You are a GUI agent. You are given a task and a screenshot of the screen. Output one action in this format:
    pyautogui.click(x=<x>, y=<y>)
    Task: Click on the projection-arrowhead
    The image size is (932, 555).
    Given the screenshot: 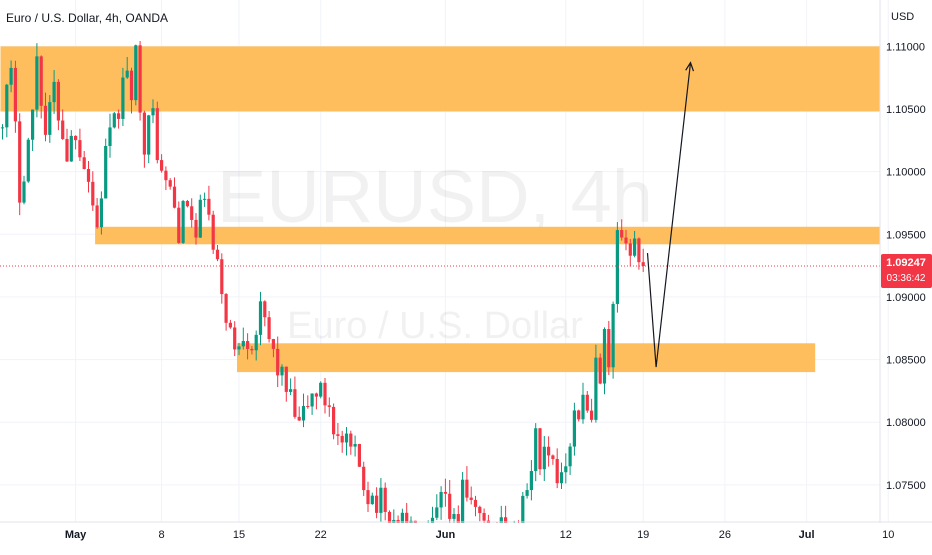 What is the action you would take?
    pyautogui.click(x=690, y=66)
    